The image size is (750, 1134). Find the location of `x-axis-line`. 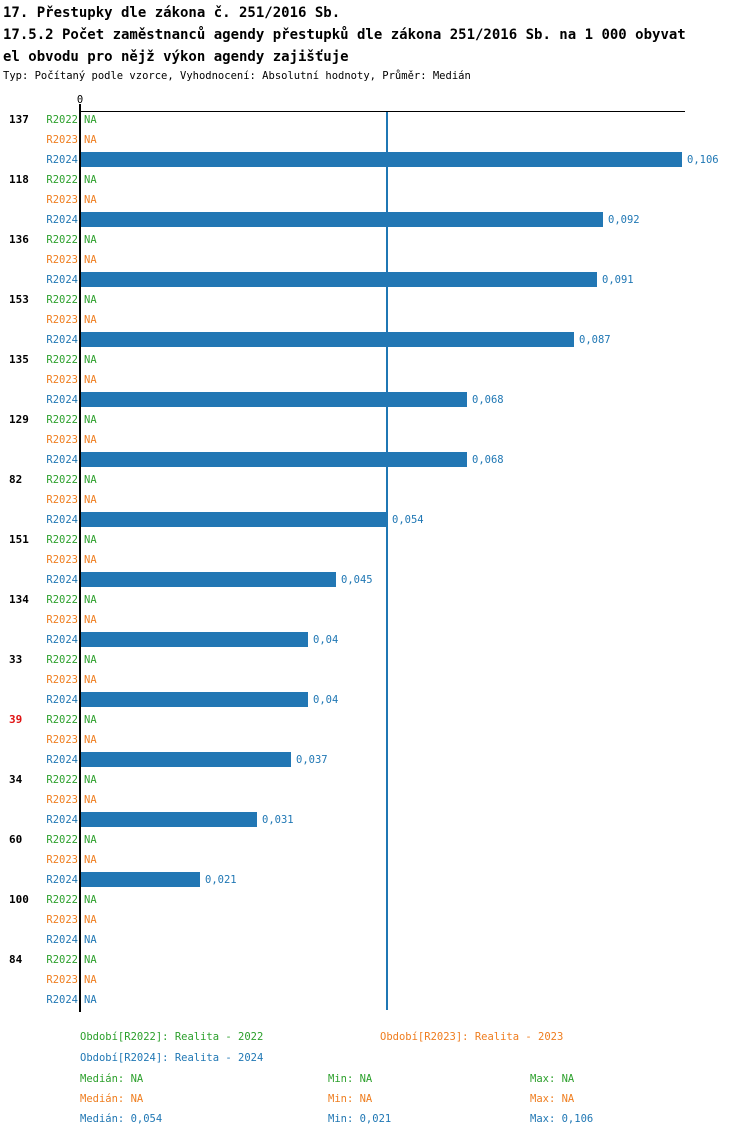

x-axis-line is located at coordinates (382, 111).